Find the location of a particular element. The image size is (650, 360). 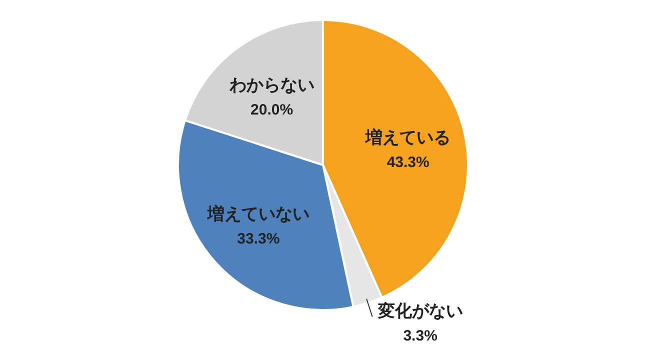

slice-label: 増えている is located at coordinates (407, 136).